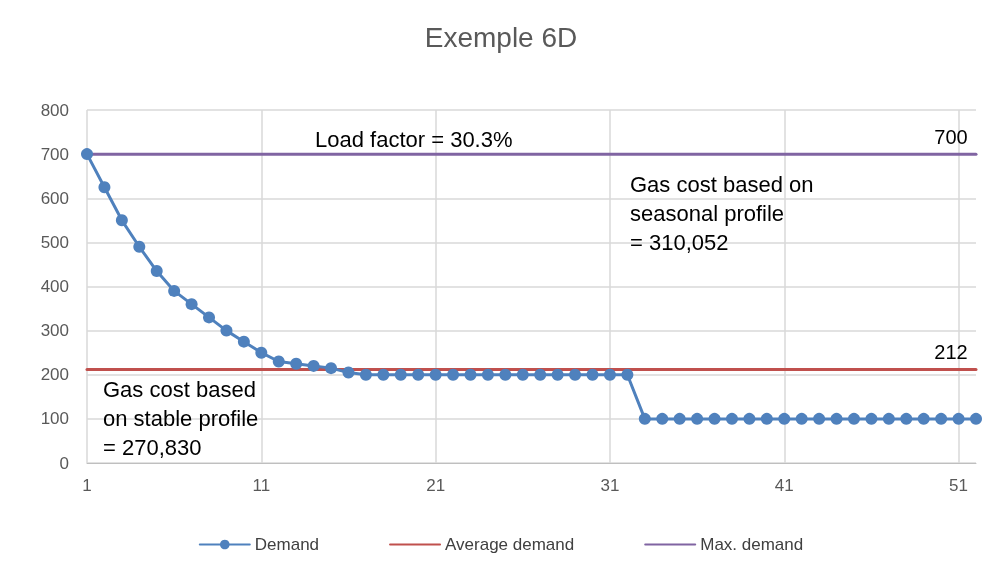 The width and height of the screenshot is (1002, 580). Describe the element at coordinates (610, 485) in the screenshot. I see `x-tick-label: 31` at that location.